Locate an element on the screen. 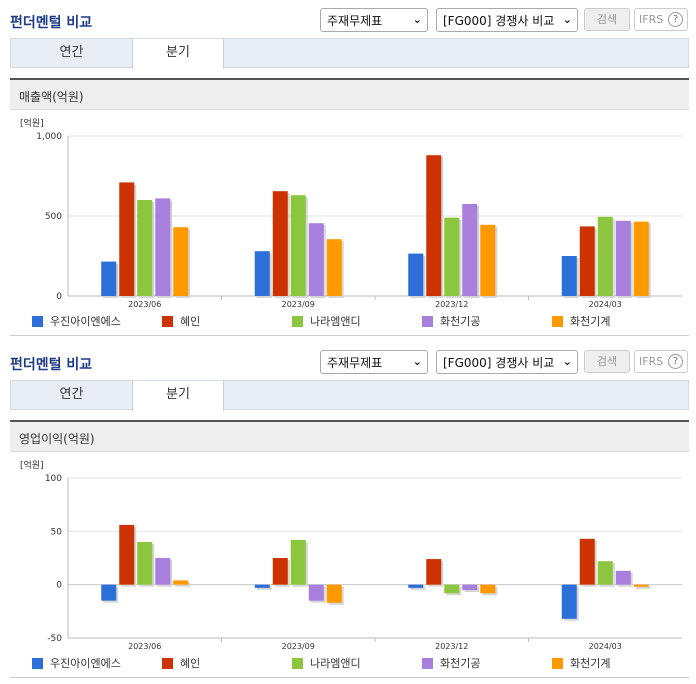 The width and height of the screenshot is (696, 684). compare-select-value: [FG000] 경쟁사 비교 is located at coordinates (499, 363).